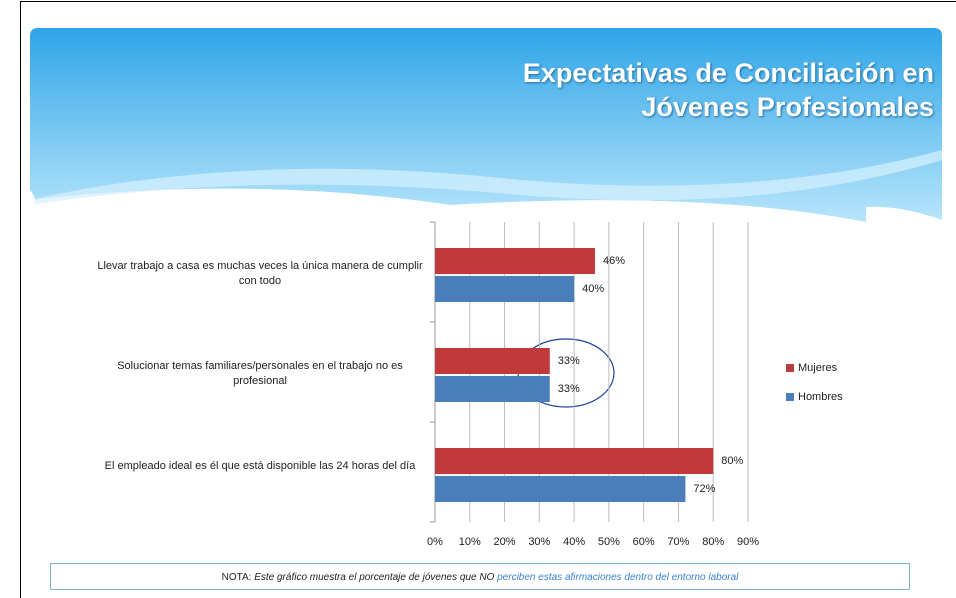 The image size is (956, 598). What do you see at coordinates (704, 489) in the screenshot?
I see `value-label: 72%` at bounding box center [704, 489].